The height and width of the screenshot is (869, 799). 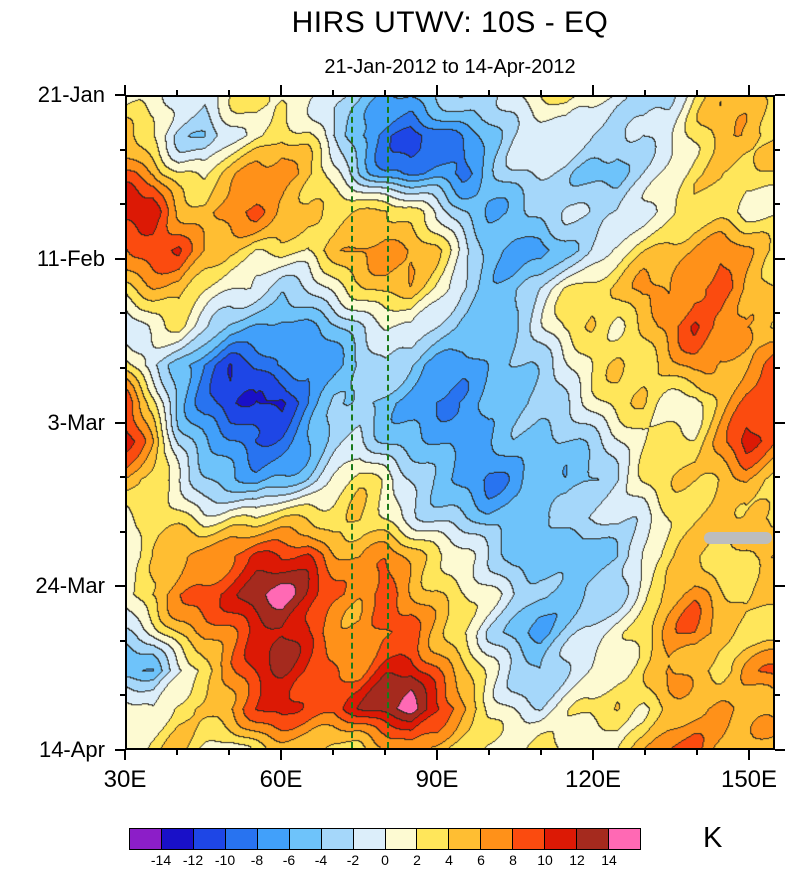 What do you see at coordinates (513, 860) in the screenshot?
I see `colorbar-tick-label: 8` at bounding box center [513, 860].